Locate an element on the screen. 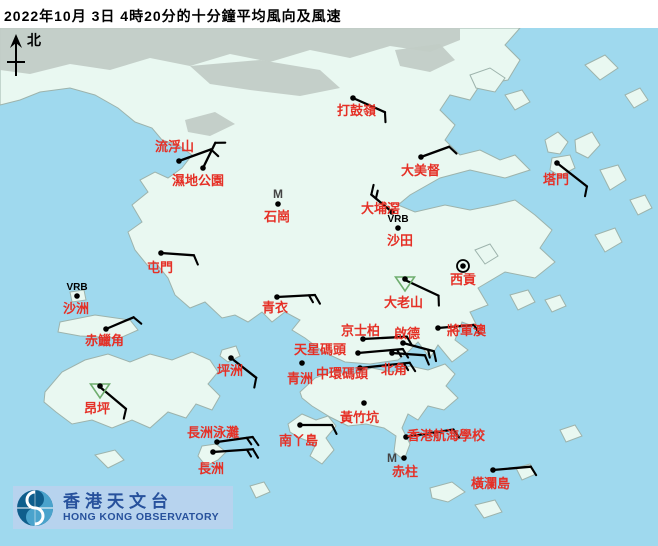 The image size is (658, 546). station-north-point is located at coordinates (409, 358).